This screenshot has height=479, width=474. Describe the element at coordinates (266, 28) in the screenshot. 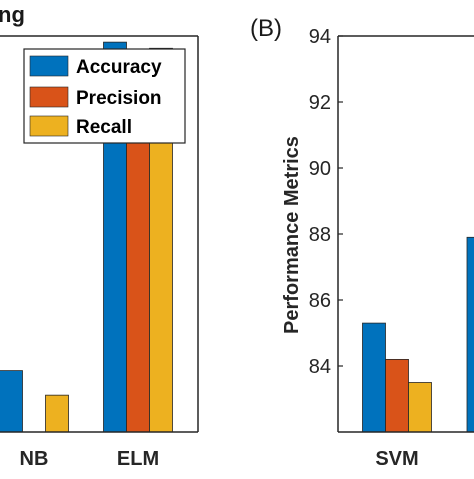

I see `panel-b-label: (B)` at that location.